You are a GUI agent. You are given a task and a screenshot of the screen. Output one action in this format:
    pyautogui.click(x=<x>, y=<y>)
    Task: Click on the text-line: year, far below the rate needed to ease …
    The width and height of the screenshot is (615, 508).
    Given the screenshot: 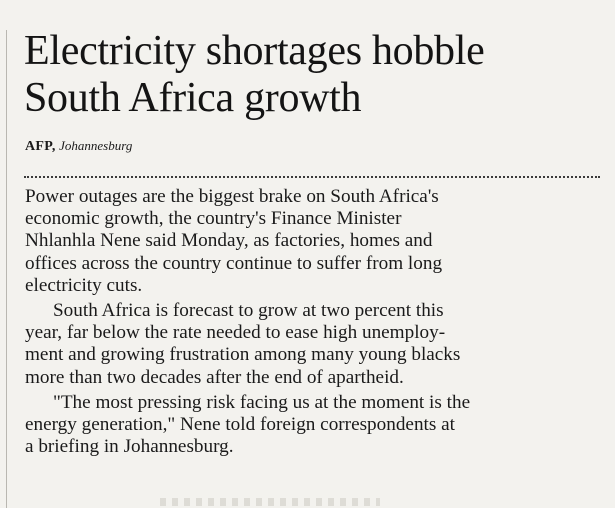 What is the action you would take?
    pyautogui.click(x=235, y=333)
    